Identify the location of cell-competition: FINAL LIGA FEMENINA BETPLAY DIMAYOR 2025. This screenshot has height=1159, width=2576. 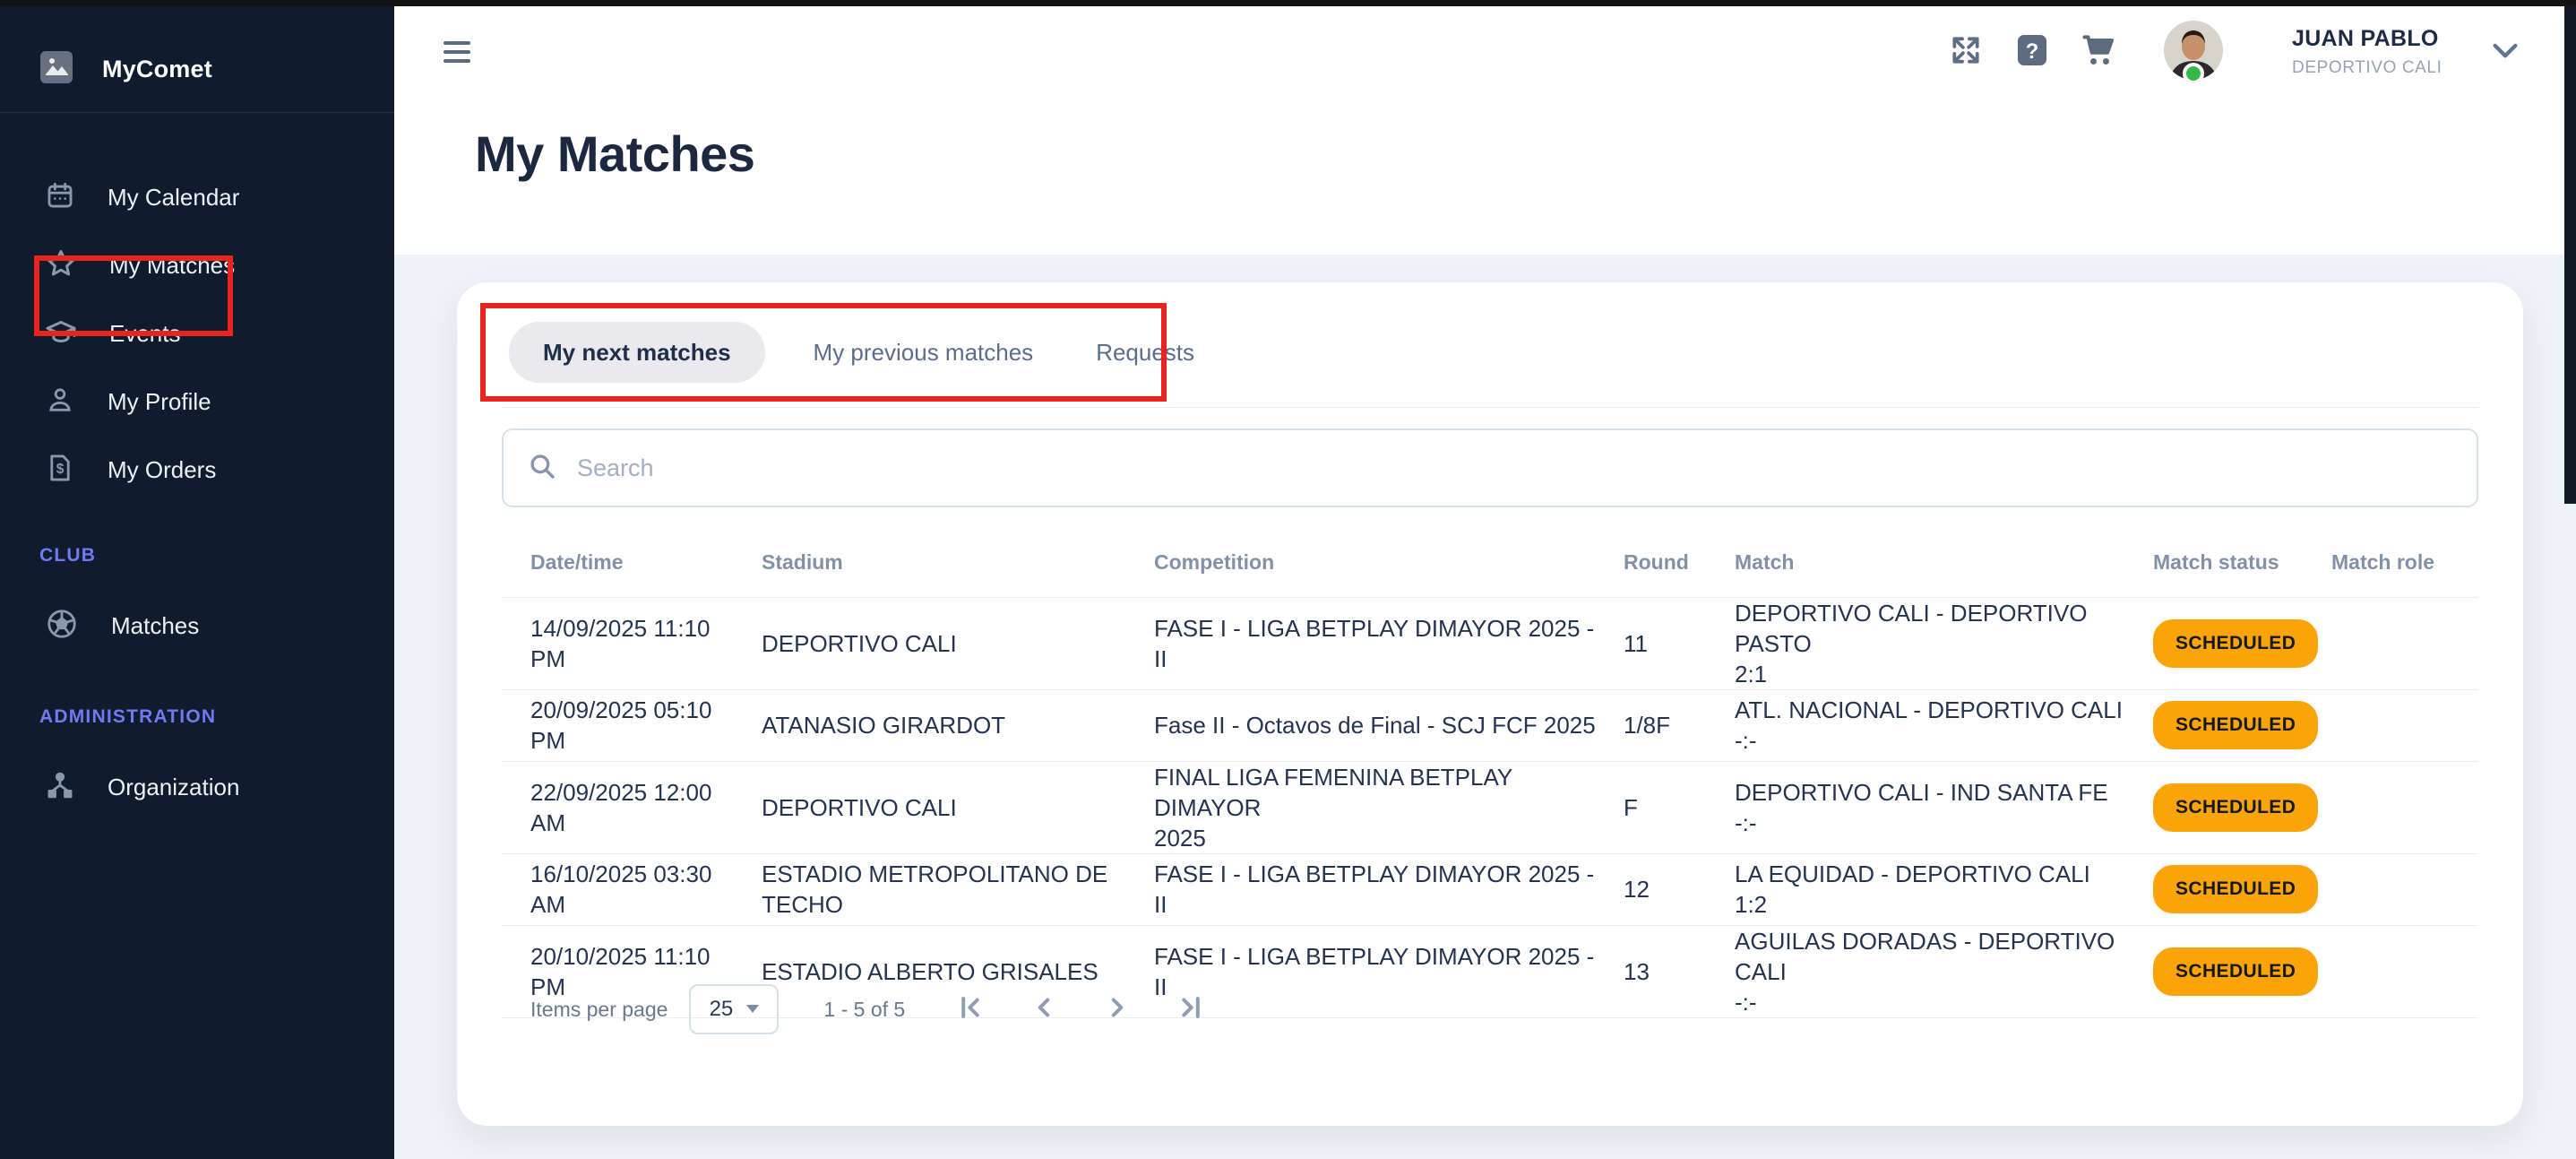
(1389, 806).